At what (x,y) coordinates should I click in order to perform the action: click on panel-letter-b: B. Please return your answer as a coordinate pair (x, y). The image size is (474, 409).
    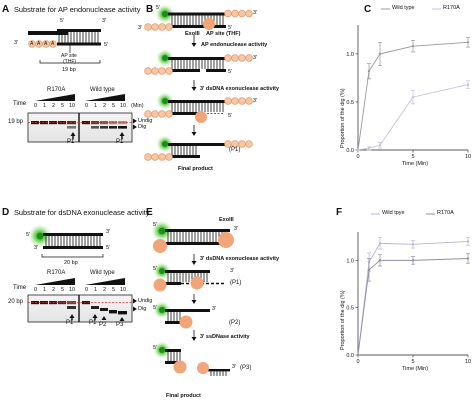
    Looking at the image, I should click on (150, 9).